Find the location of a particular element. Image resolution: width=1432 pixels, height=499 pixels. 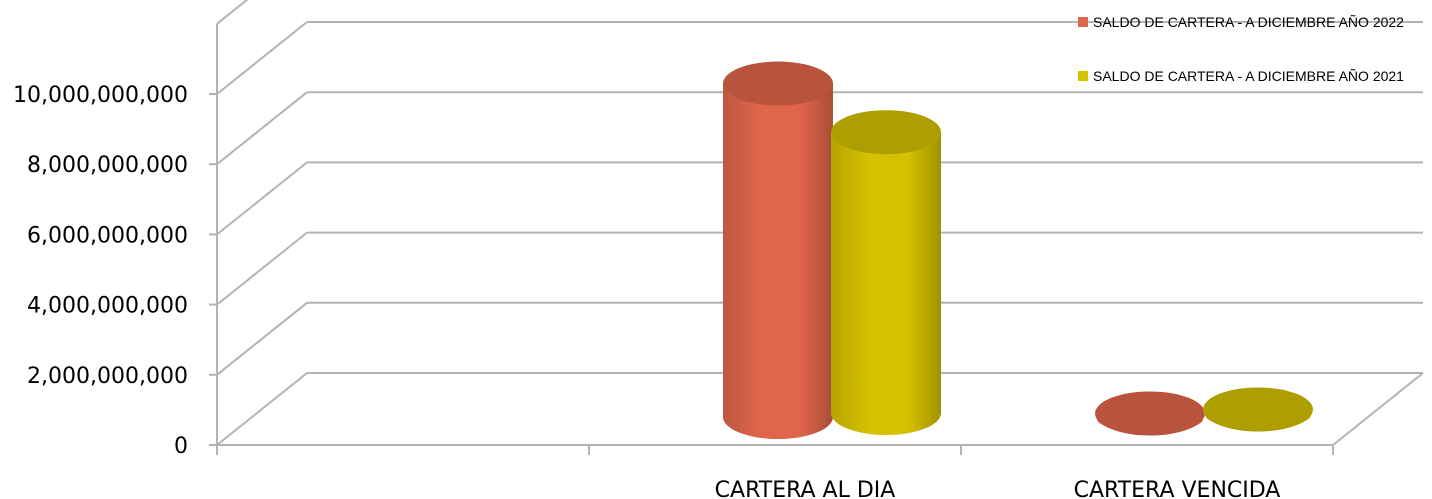

y-tick-label-3: 6,000,000,000 is located at coordinates (107, 235).